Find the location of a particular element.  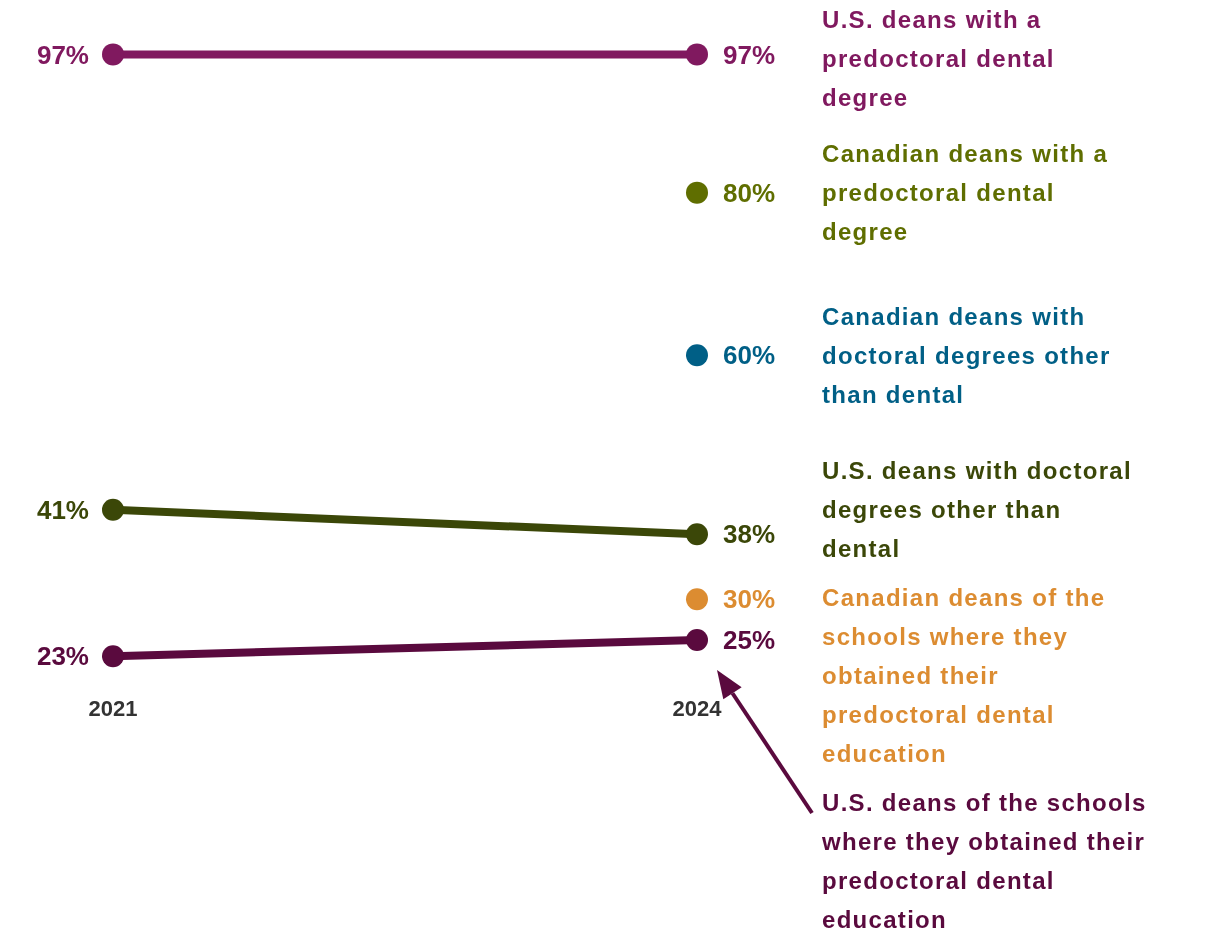

text: U.S. deans of the schools where they obtained their predoctoral dental education is located at coordinates (984, 861).